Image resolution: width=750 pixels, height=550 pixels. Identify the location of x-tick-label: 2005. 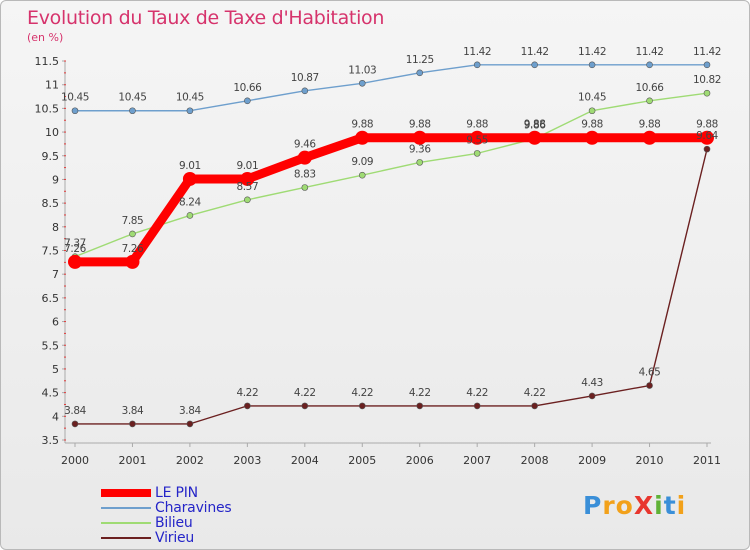
(362, 460).